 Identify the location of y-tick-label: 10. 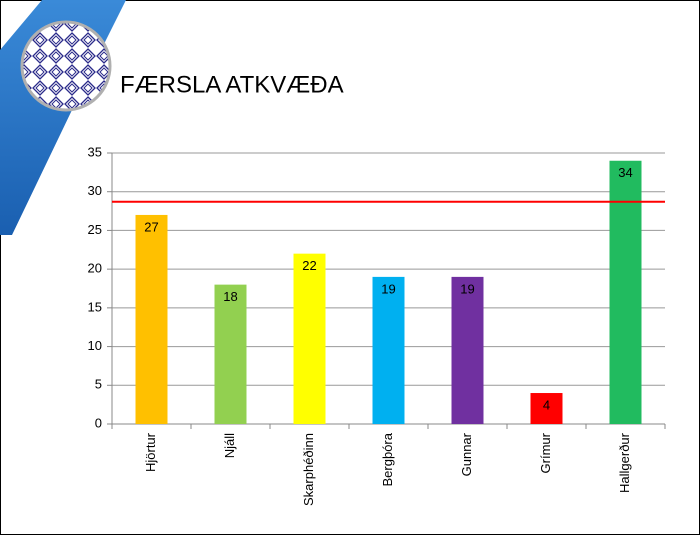
(95, 345).